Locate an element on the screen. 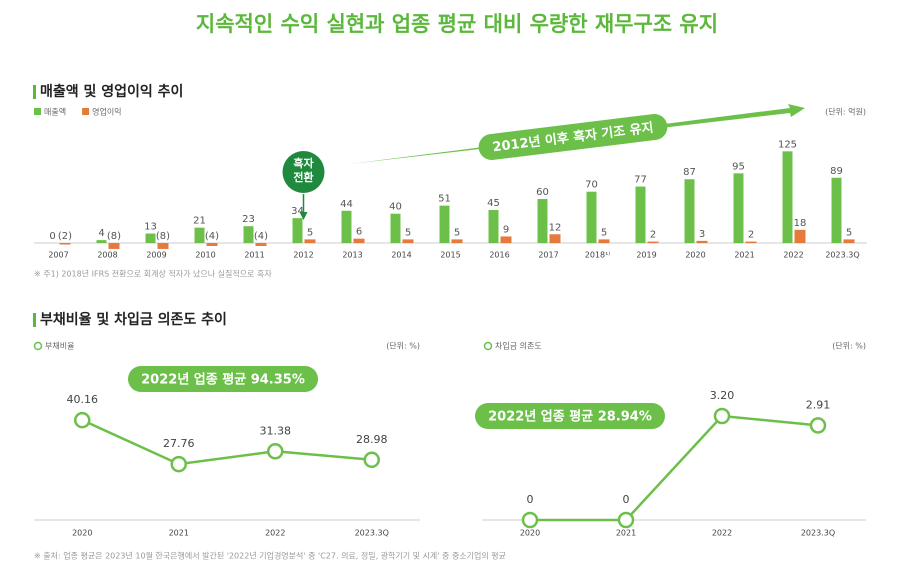 This screenshot has width=915, height=564. x-tick-label: 2007 is located at coordinates (58, 255).